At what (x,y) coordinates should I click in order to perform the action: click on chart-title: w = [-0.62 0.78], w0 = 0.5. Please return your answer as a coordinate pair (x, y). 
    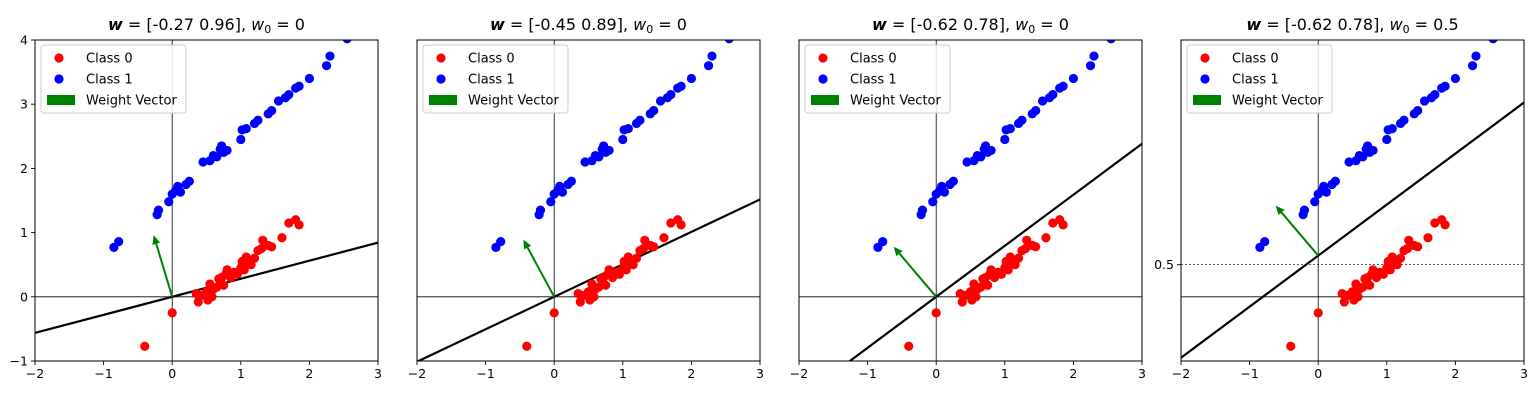
    Looking at the image, I should click on (1352, 25).